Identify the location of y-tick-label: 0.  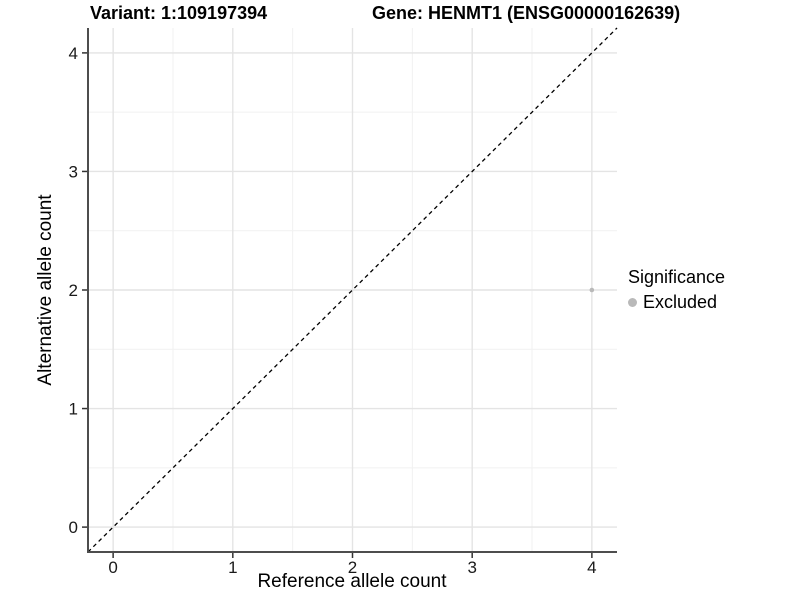
(73, 527).